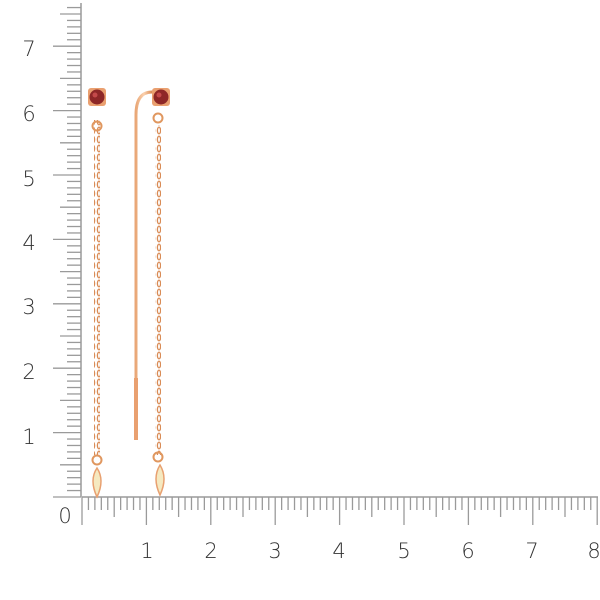 This screenshot has width=600, height=600. Describe the element at coordinates (28, 372) in the screenshot. I see `v-label: 2` at that location.